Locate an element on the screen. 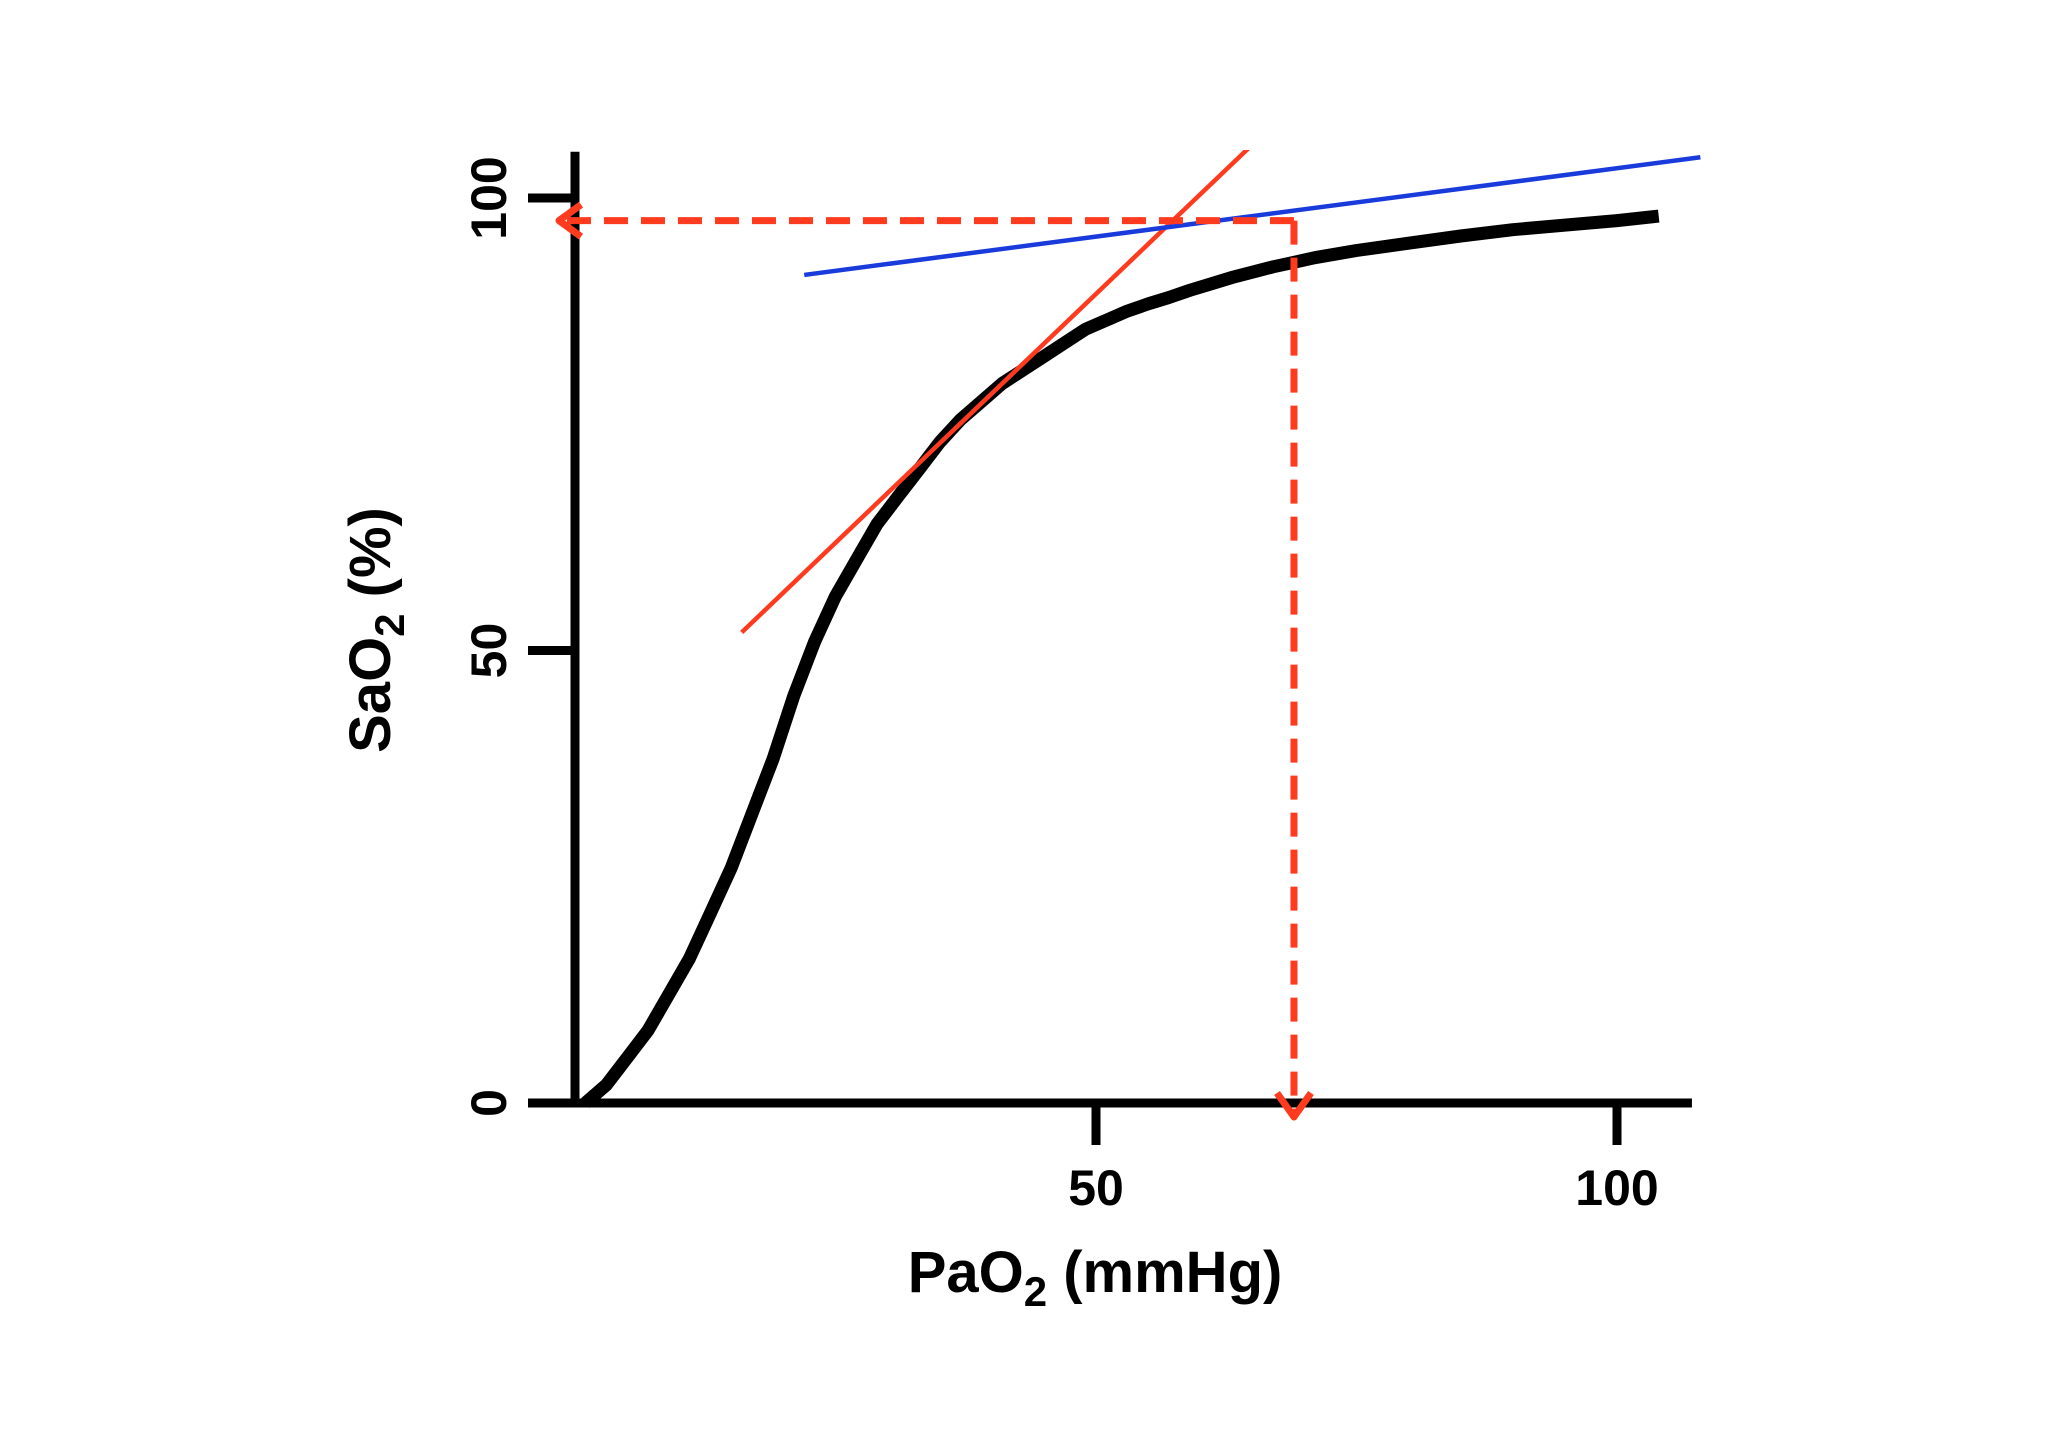 The height and width of the screenshot is (1448, 2048). x-axis-title-suffix: (mmHg) is located at coordinates (1164, 1272).